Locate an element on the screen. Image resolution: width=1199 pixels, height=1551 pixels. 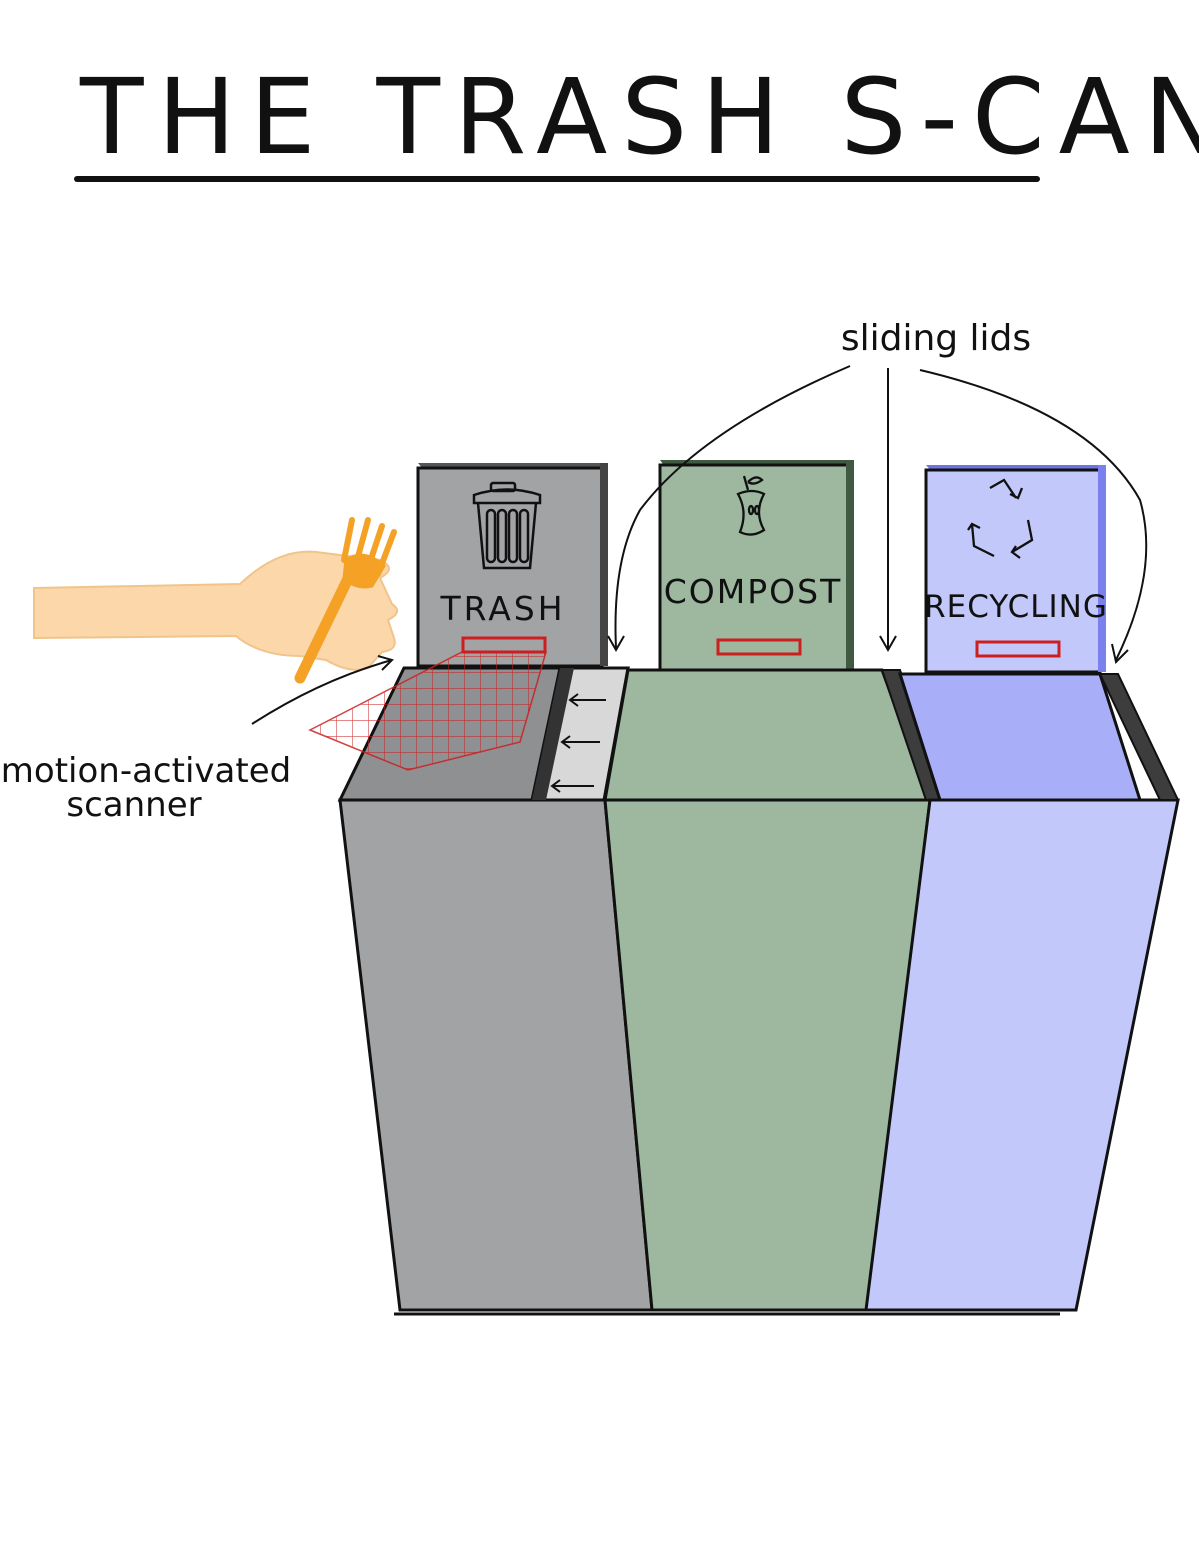
compost-back-panel is located at coordinates (756, 566).